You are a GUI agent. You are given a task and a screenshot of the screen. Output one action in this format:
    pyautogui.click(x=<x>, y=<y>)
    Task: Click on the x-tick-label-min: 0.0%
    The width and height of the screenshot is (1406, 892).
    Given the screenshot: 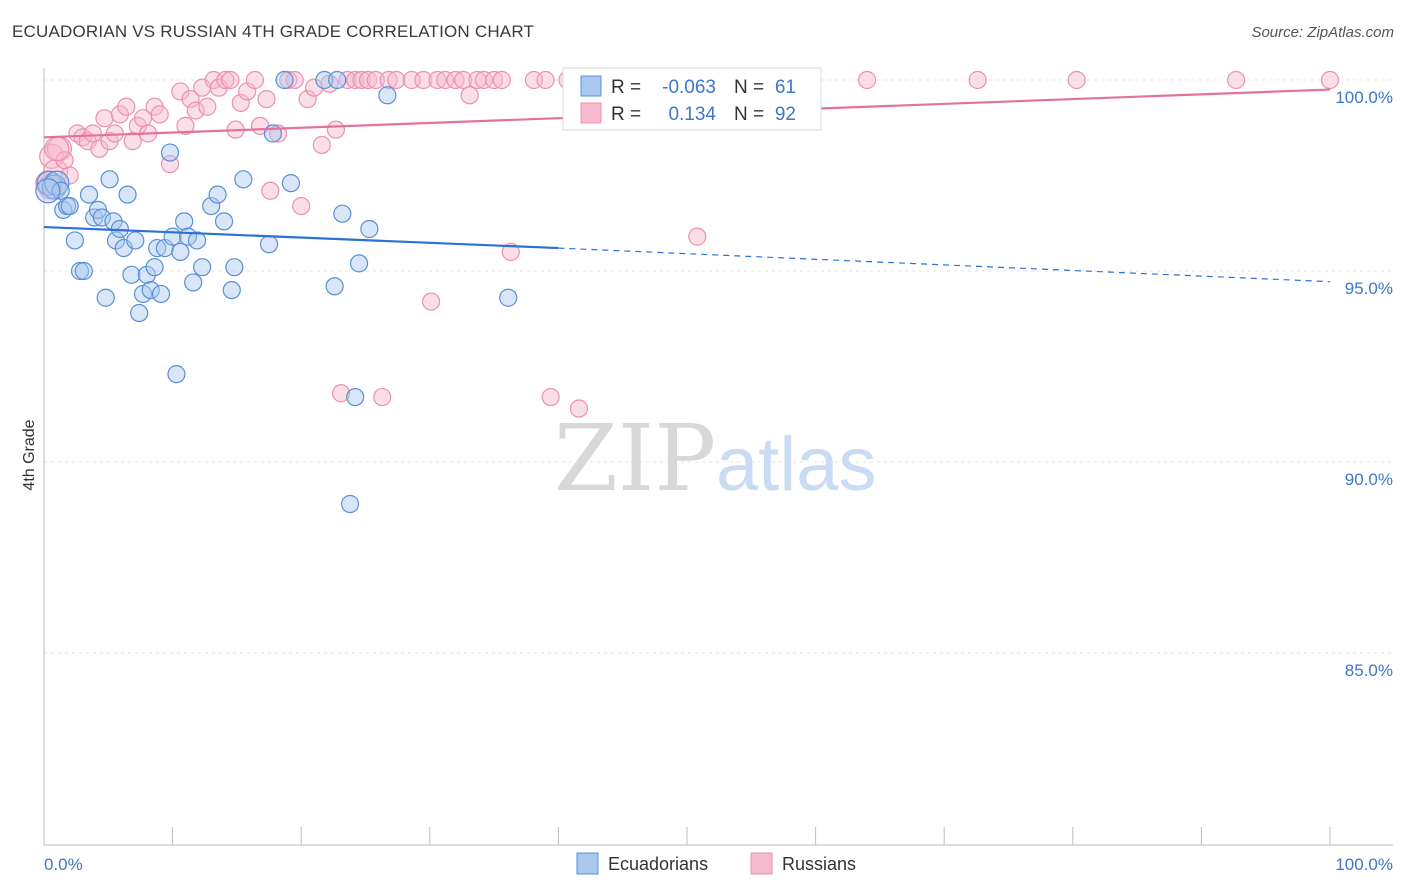 What is the action you would take?
    pyautogui.click(x=63, y=864)
    